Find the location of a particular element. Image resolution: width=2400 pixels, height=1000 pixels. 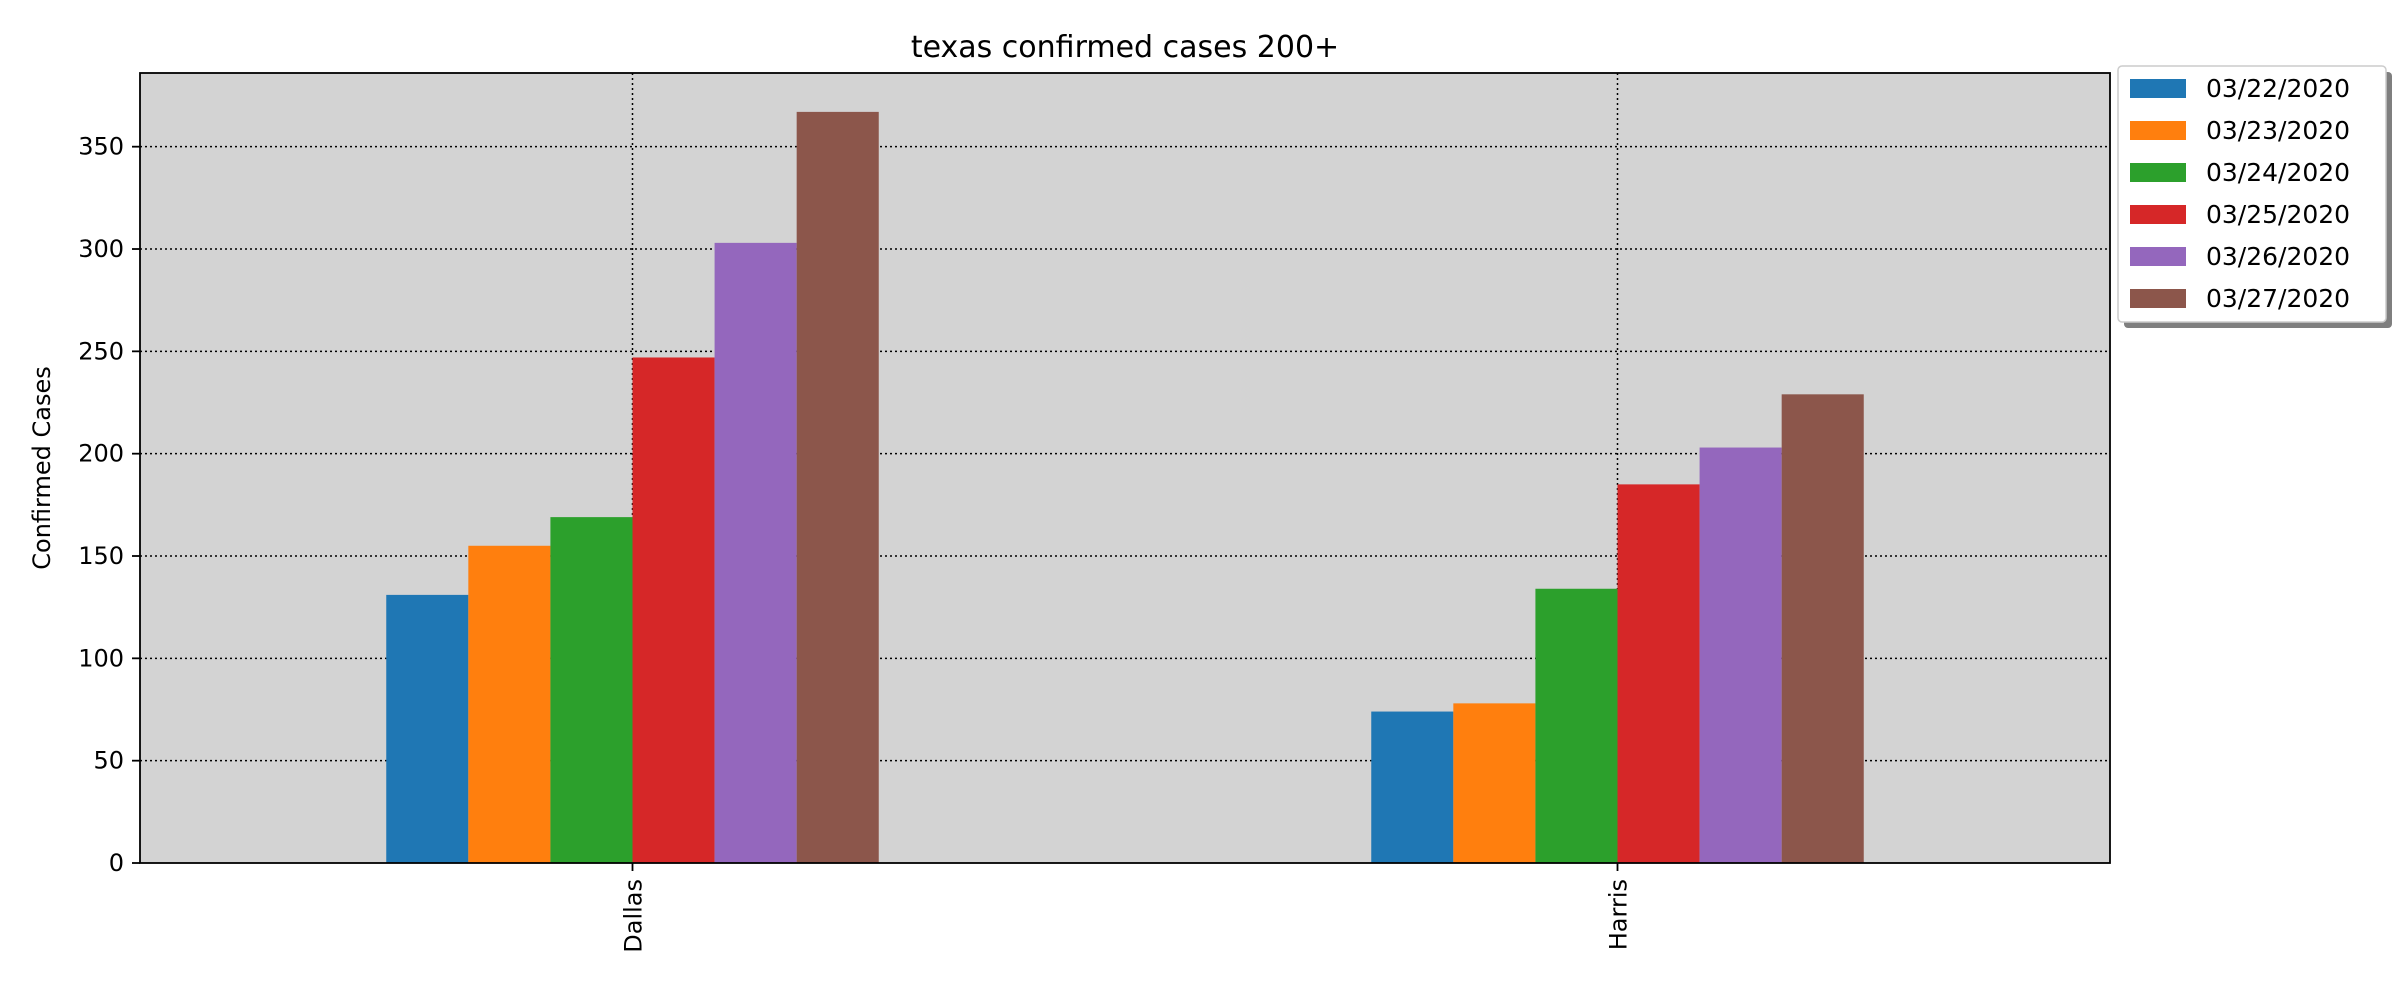

legend-label: 03/27/2020 is located at coordinates (2278, 298).